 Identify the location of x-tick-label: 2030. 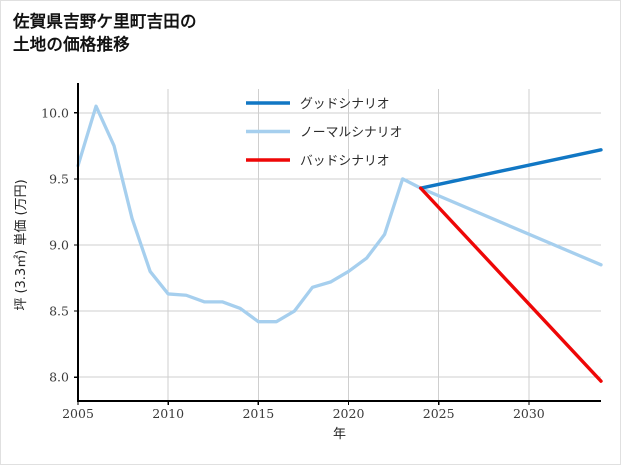
(529, 413).